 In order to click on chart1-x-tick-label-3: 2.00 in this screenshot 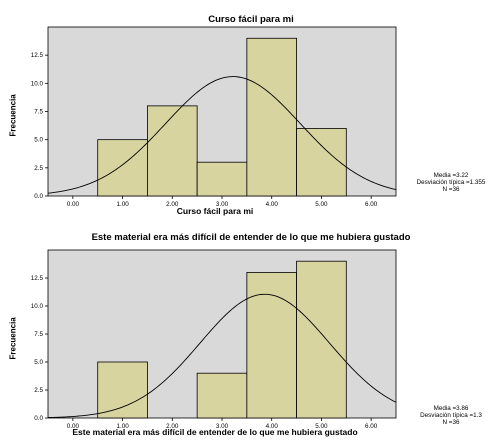, I will do `click(172, 204)`.